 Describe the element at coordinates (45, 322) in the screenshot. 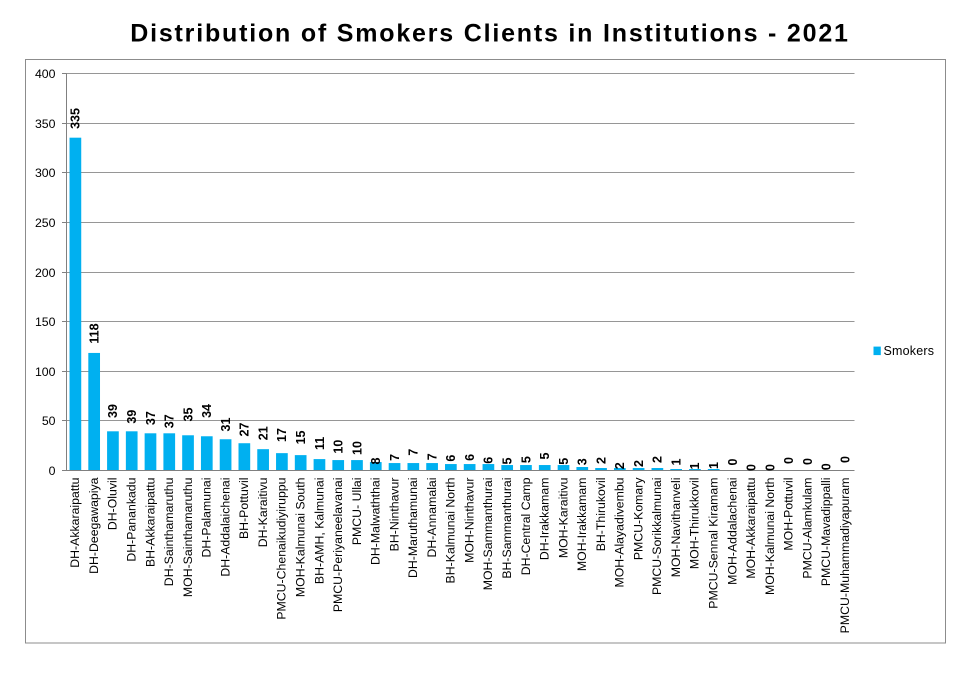

I see `svg-text: 150` at that location.